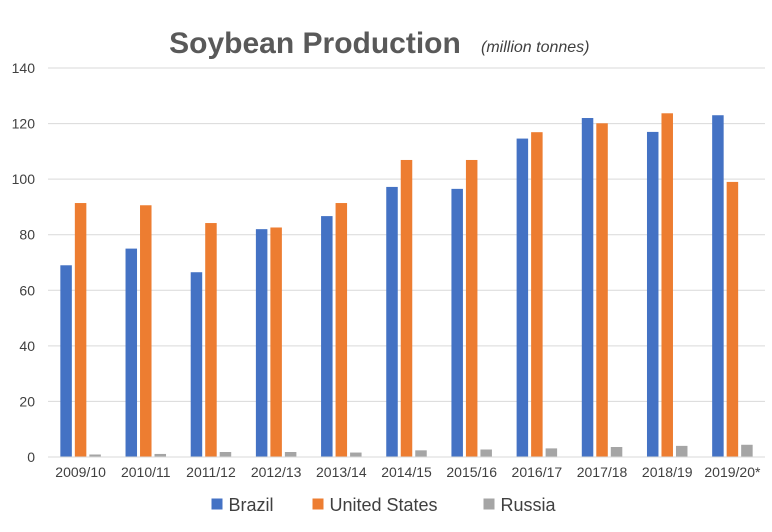  Describe the element at coordinates (315, 43) in the screenshot. I see `chart-title-text: Soybean Production` at that location.